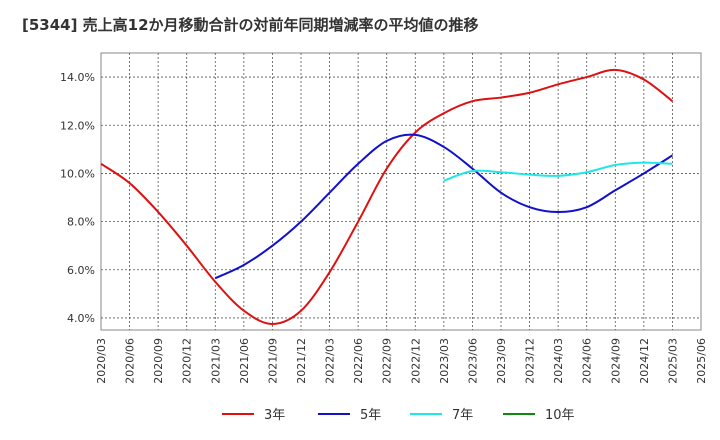 The image size is (720, 440). What do you see at coordinates (501, 361) in the screenshot?
I see `x-tick-label: 2023/09` at bounding box center [501, 361].